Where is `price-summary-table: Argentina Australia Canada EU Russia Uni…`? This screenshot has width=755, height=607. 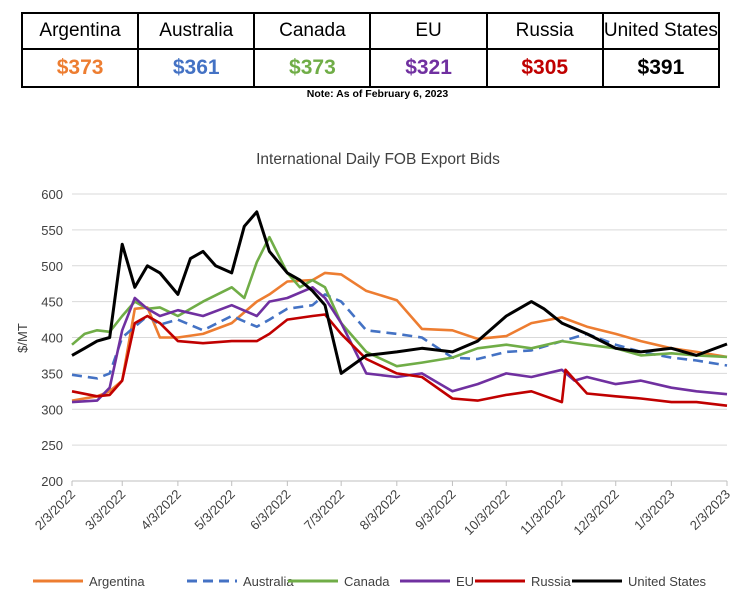 price-summary-table: Argentina Australia Canada EU Russia Uni… is located at coordinates (370, 50).